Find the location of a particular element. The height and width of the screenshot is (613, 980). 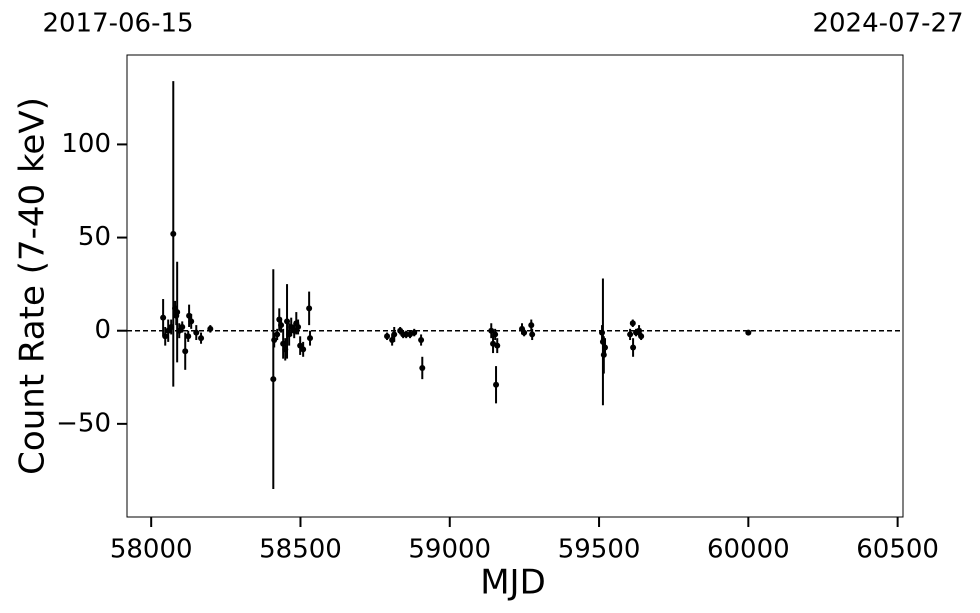

x-tick-label: 59500 is located at coordinates (599, 550).